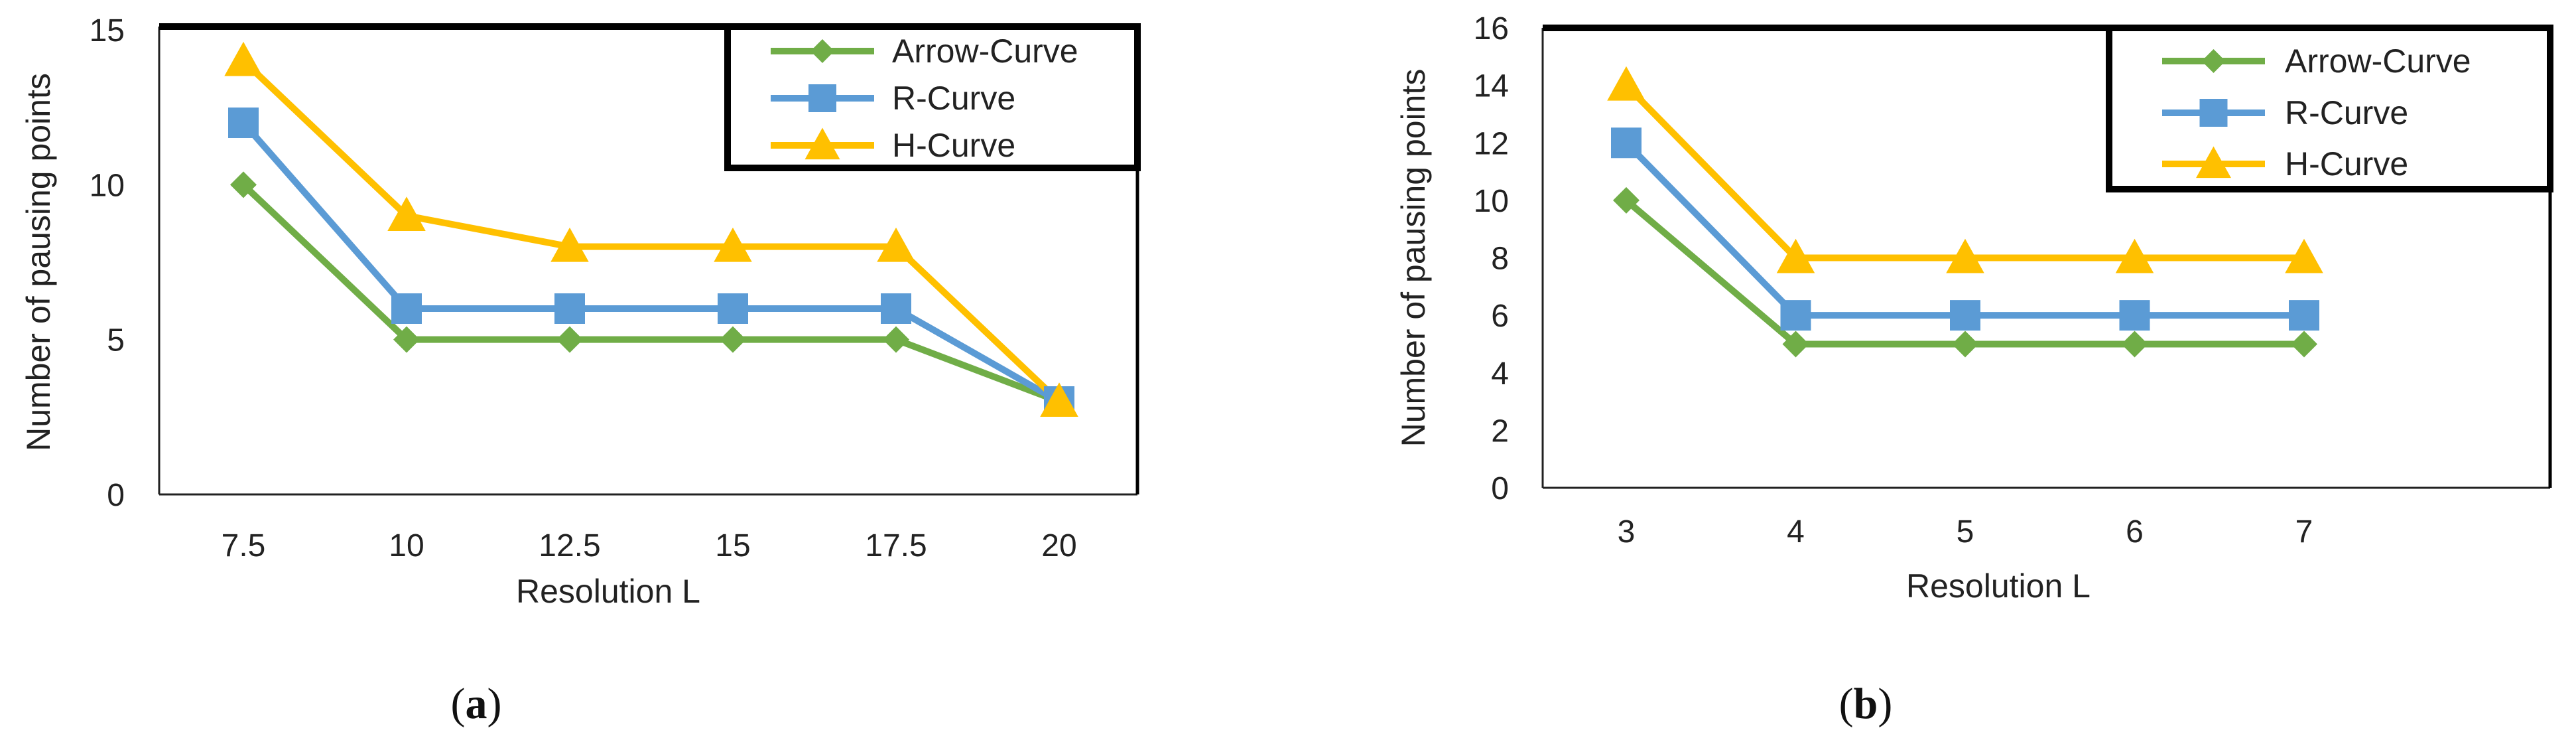 Image resolution: width=2576 pixels, height=738 pixels. What do you see at coordinates (1627, 532) in the screenshot?
I see `panel-b-x-tick-label: 3` at bounding box center [1627, 532].